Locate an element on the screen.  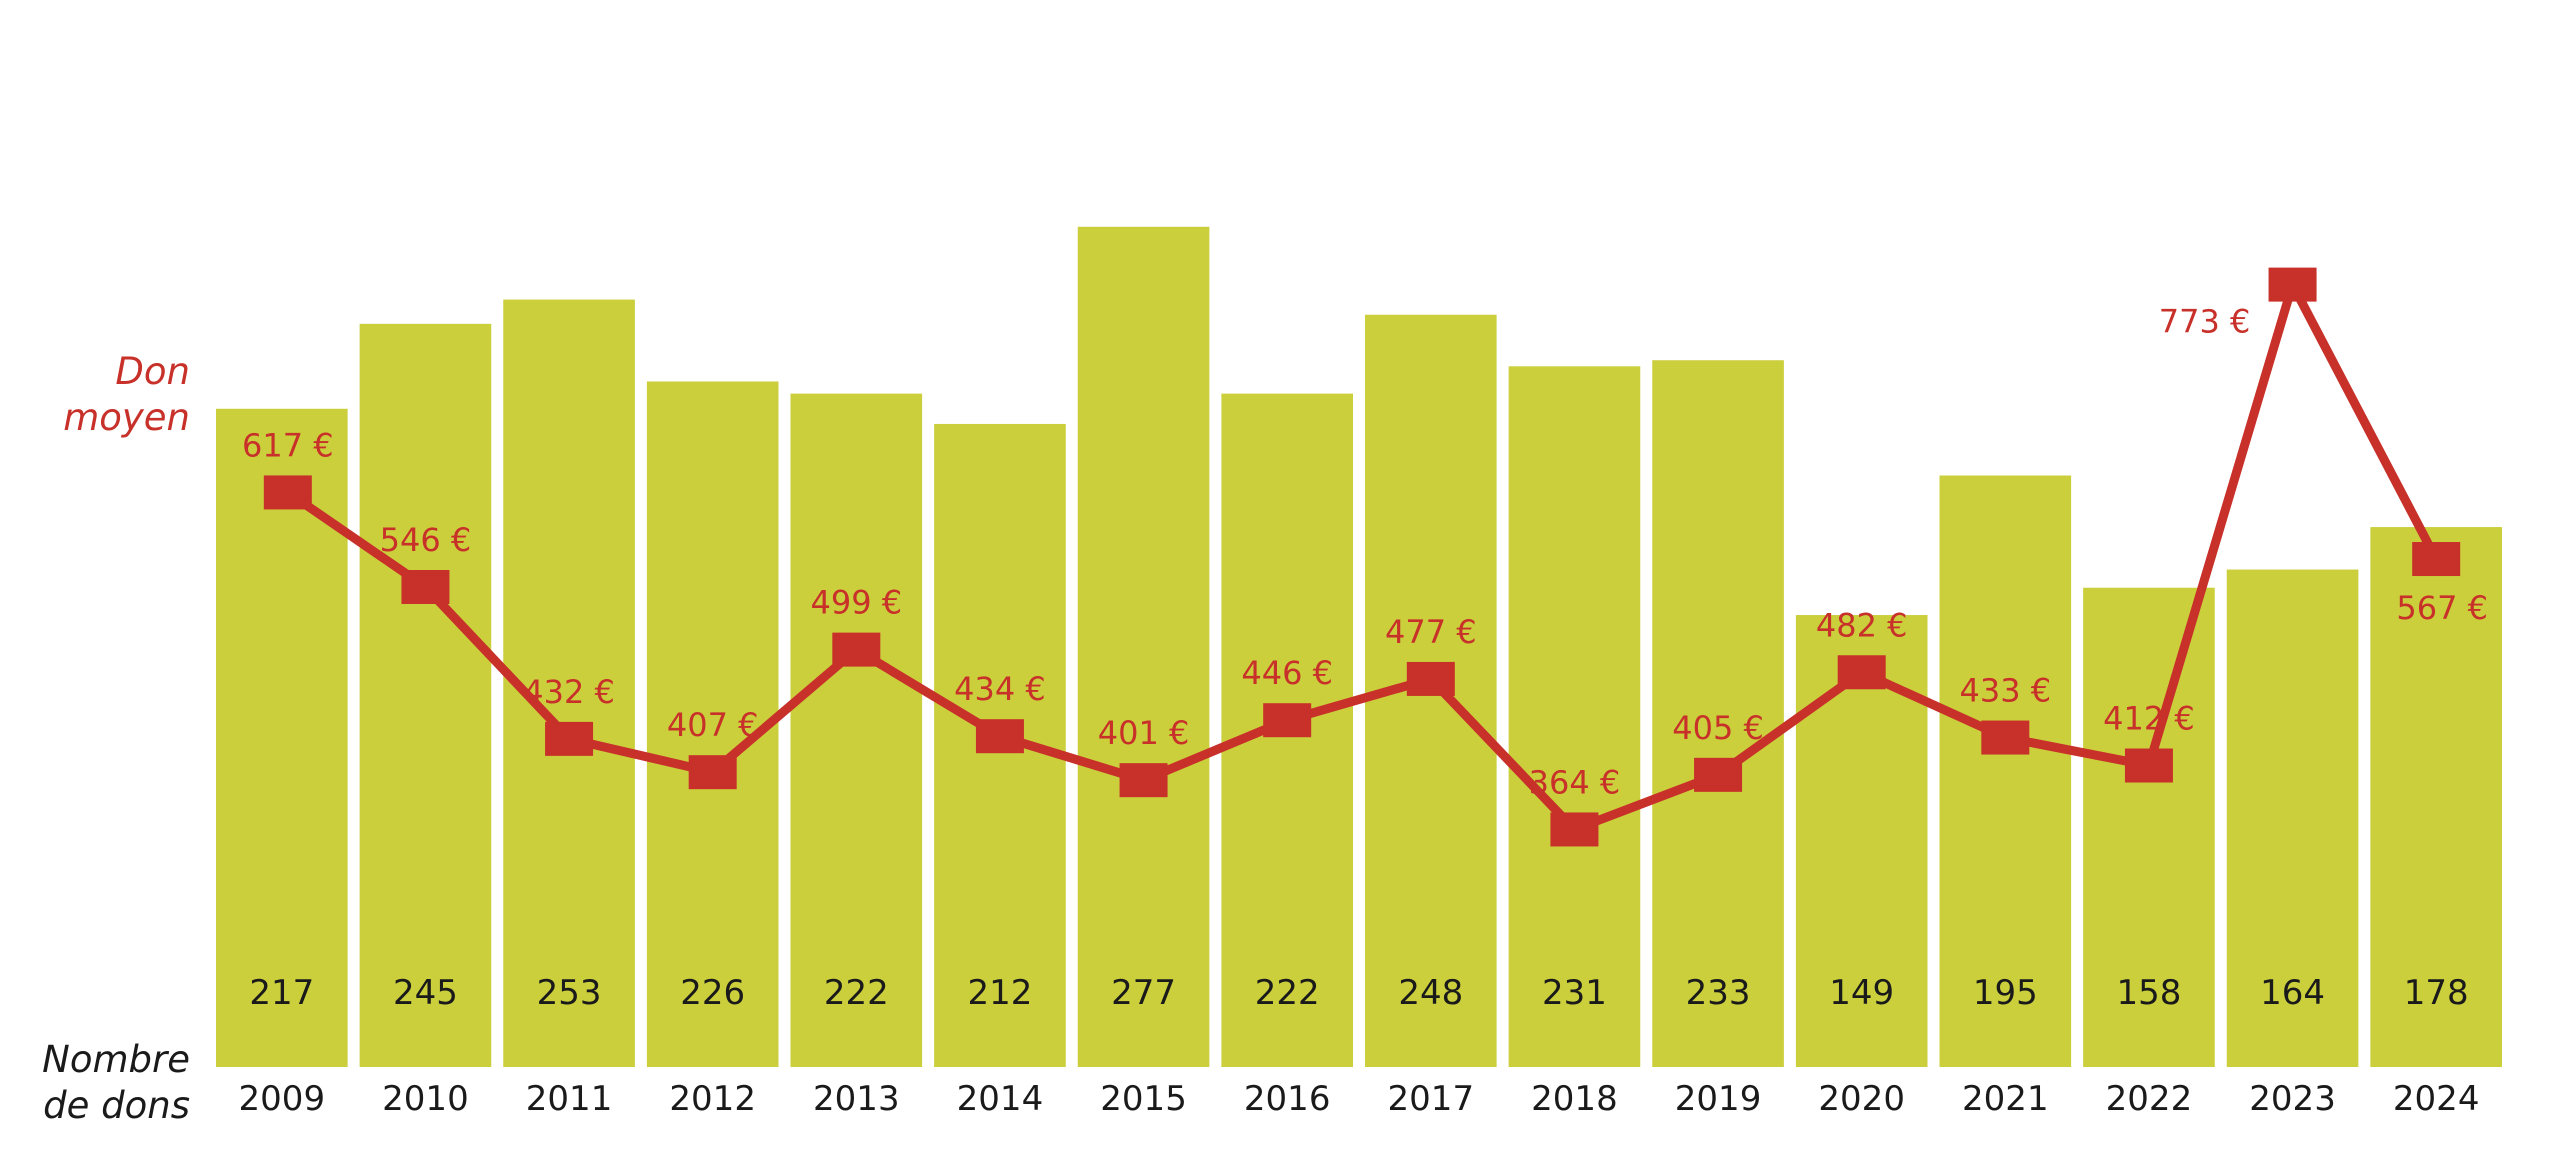
avg-value-label-2015: 401 € is located at coordinates (1144, 733).